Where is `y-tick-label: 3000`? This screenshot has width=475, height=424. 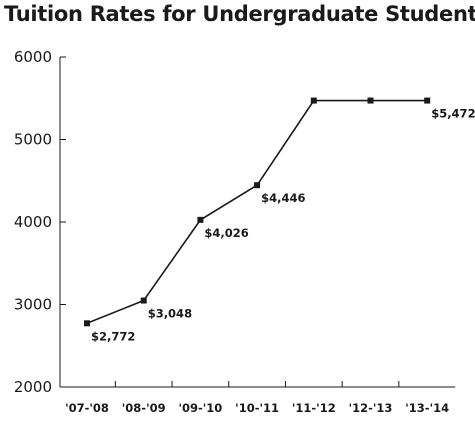 y-tick-label: 3000 is located at coordinates (33, 305).